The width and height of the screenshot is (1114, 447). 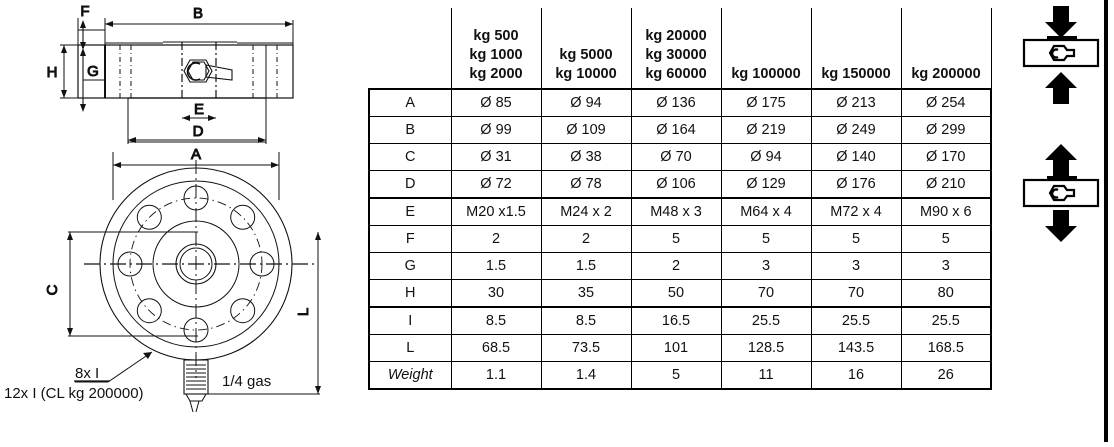 What do you see at coordinates (946, 266) in the screenshot?
I see `cell-g-col6: 3` at bounding box center [946, 266].